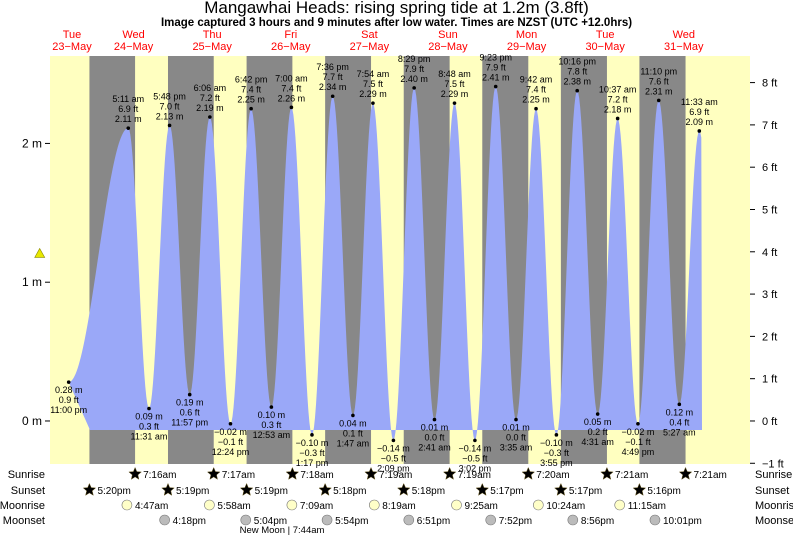 The image size is (793, 537). Describe the element at coordinates (433, 521) in the screenshot. I see `moonset-time: 6:51pm` at that location.